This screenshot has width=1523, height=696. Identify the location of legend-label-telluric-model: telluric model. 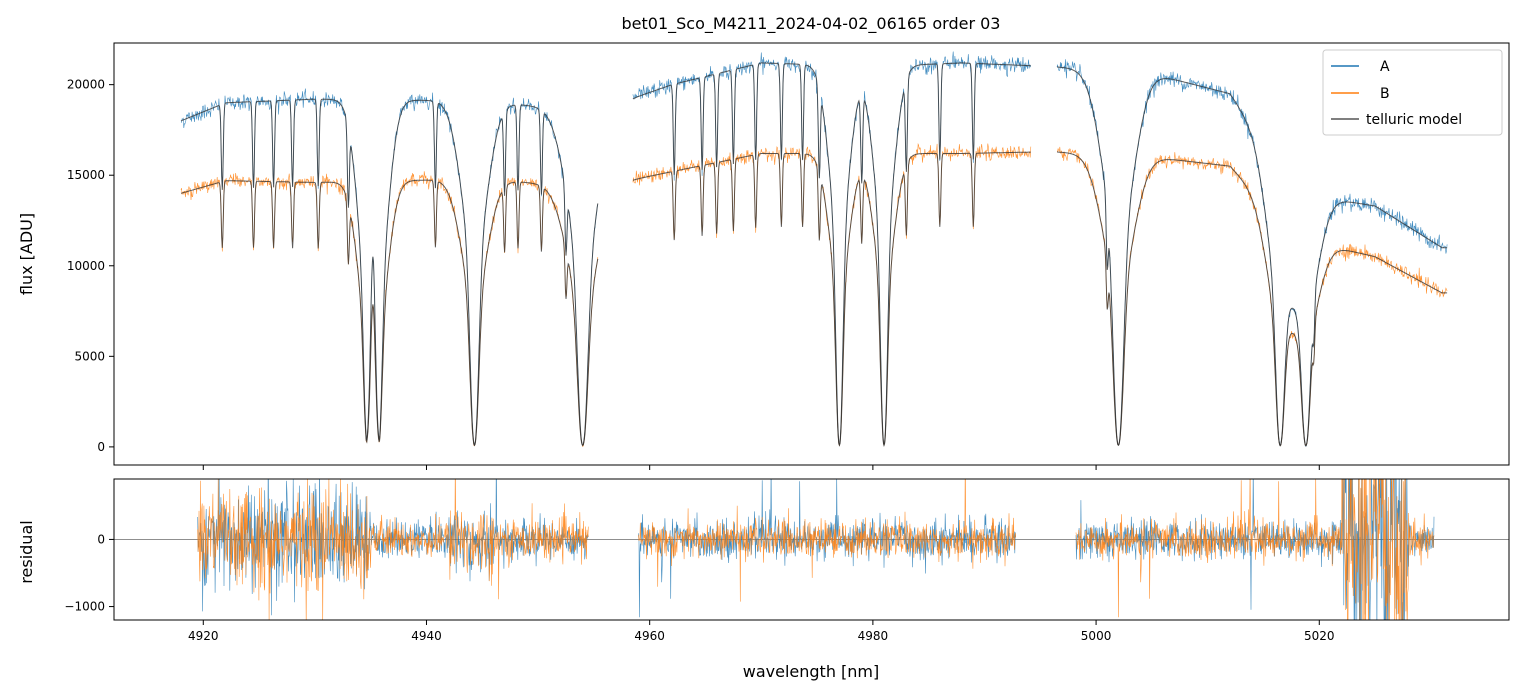
(1414, 120).